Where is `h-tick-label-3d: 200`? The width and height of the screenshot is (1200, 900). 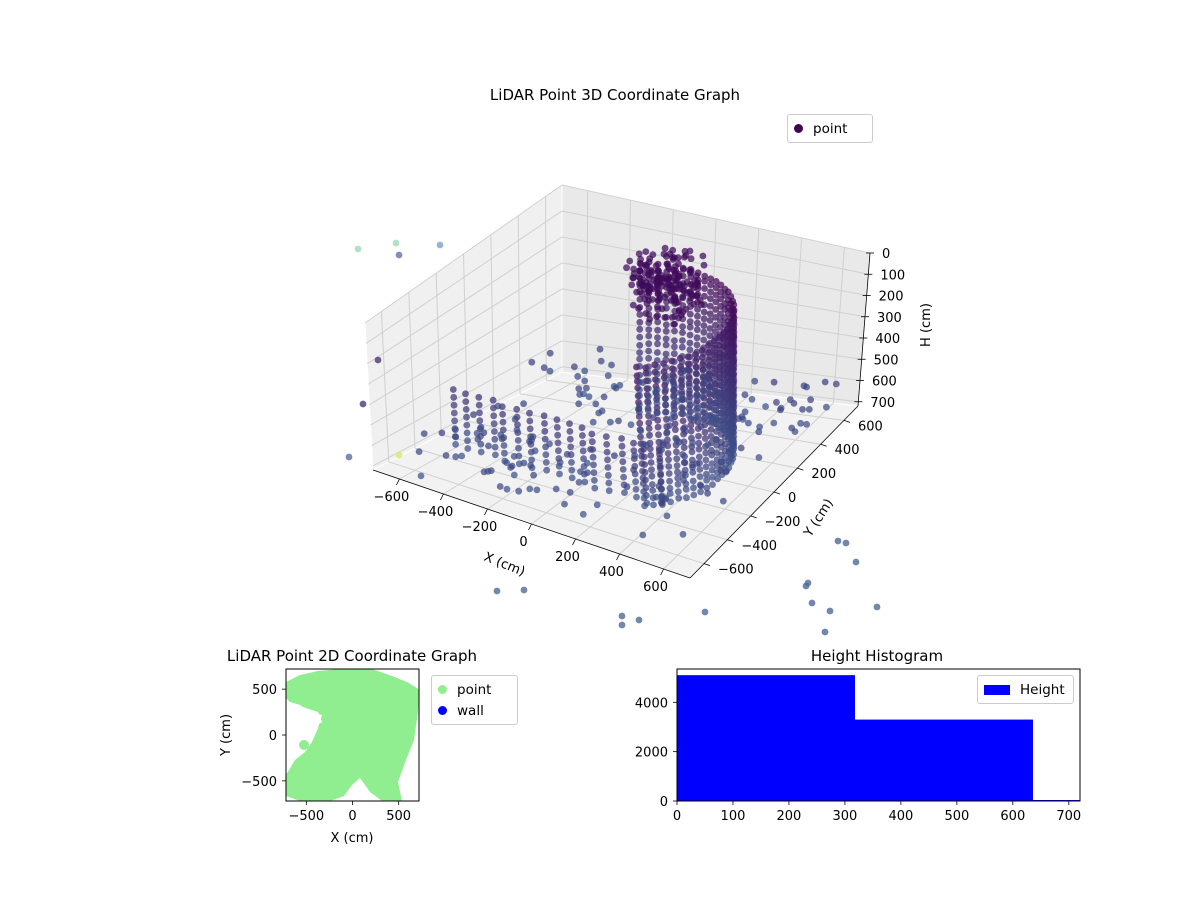 h-tick-label-3d: 200 is located at coordinates (891, 297).